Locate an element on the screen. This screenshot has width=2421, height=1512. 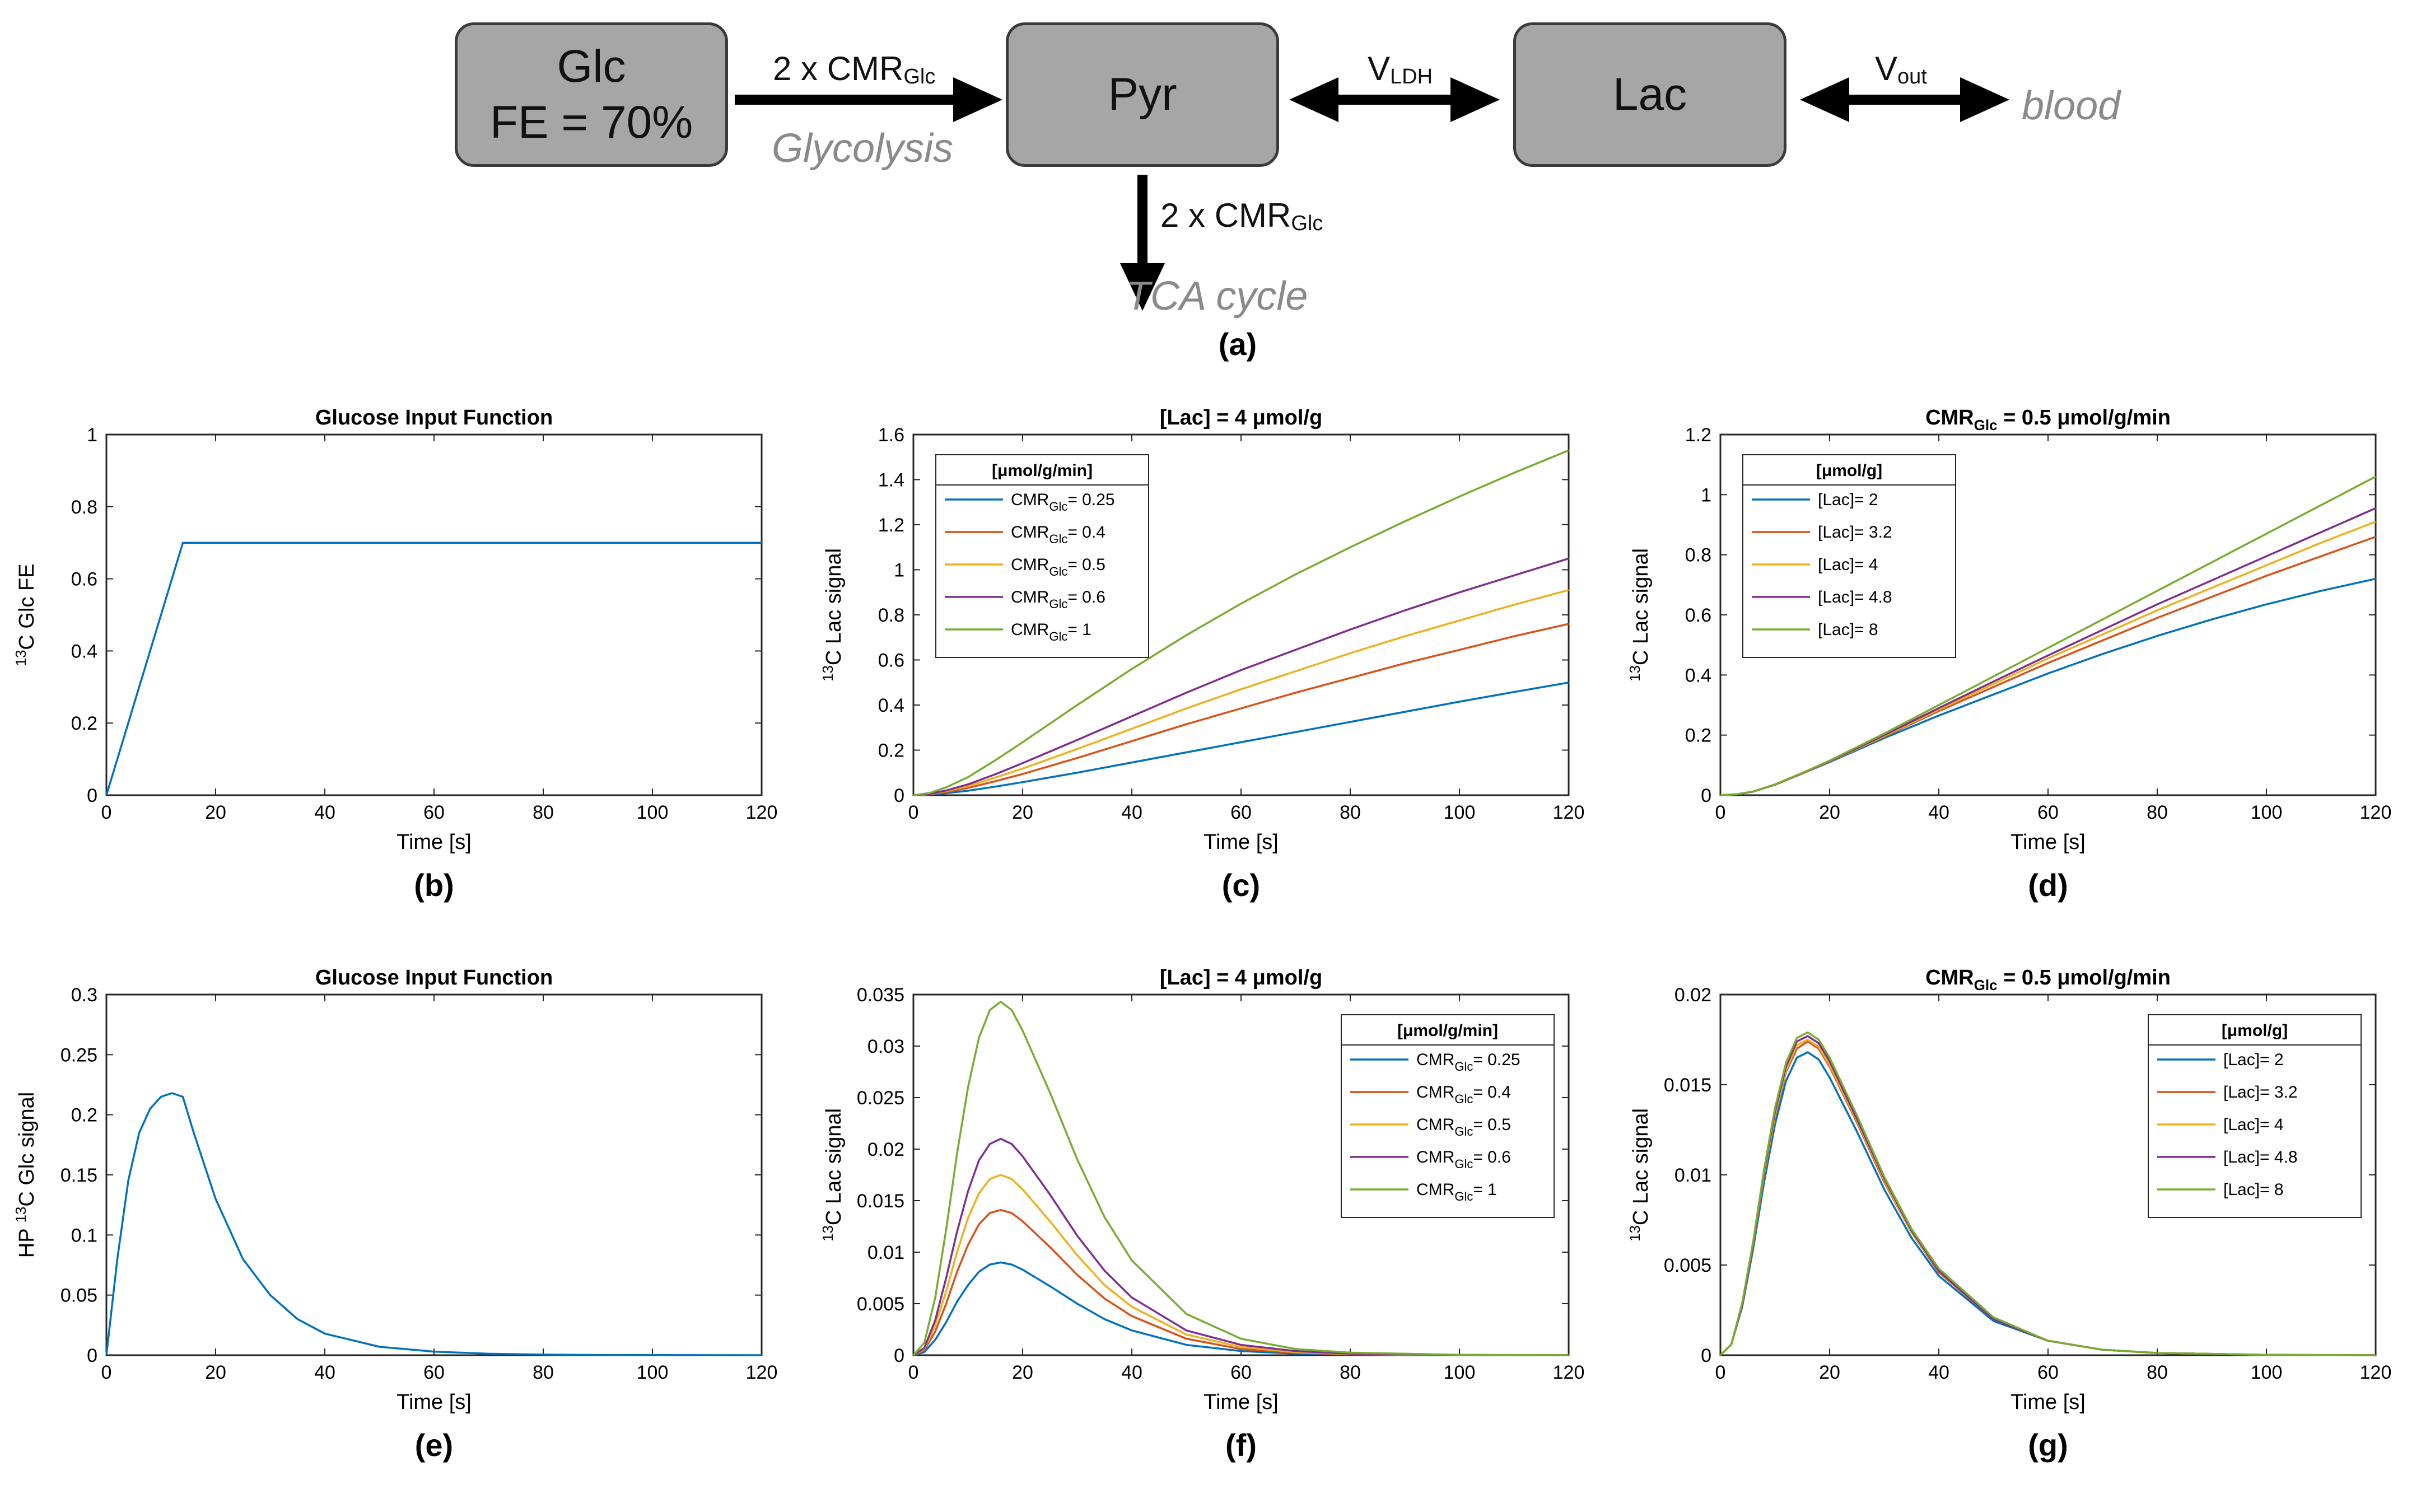
y-tick-label: 0.4 is located at coordinates (891, 706).